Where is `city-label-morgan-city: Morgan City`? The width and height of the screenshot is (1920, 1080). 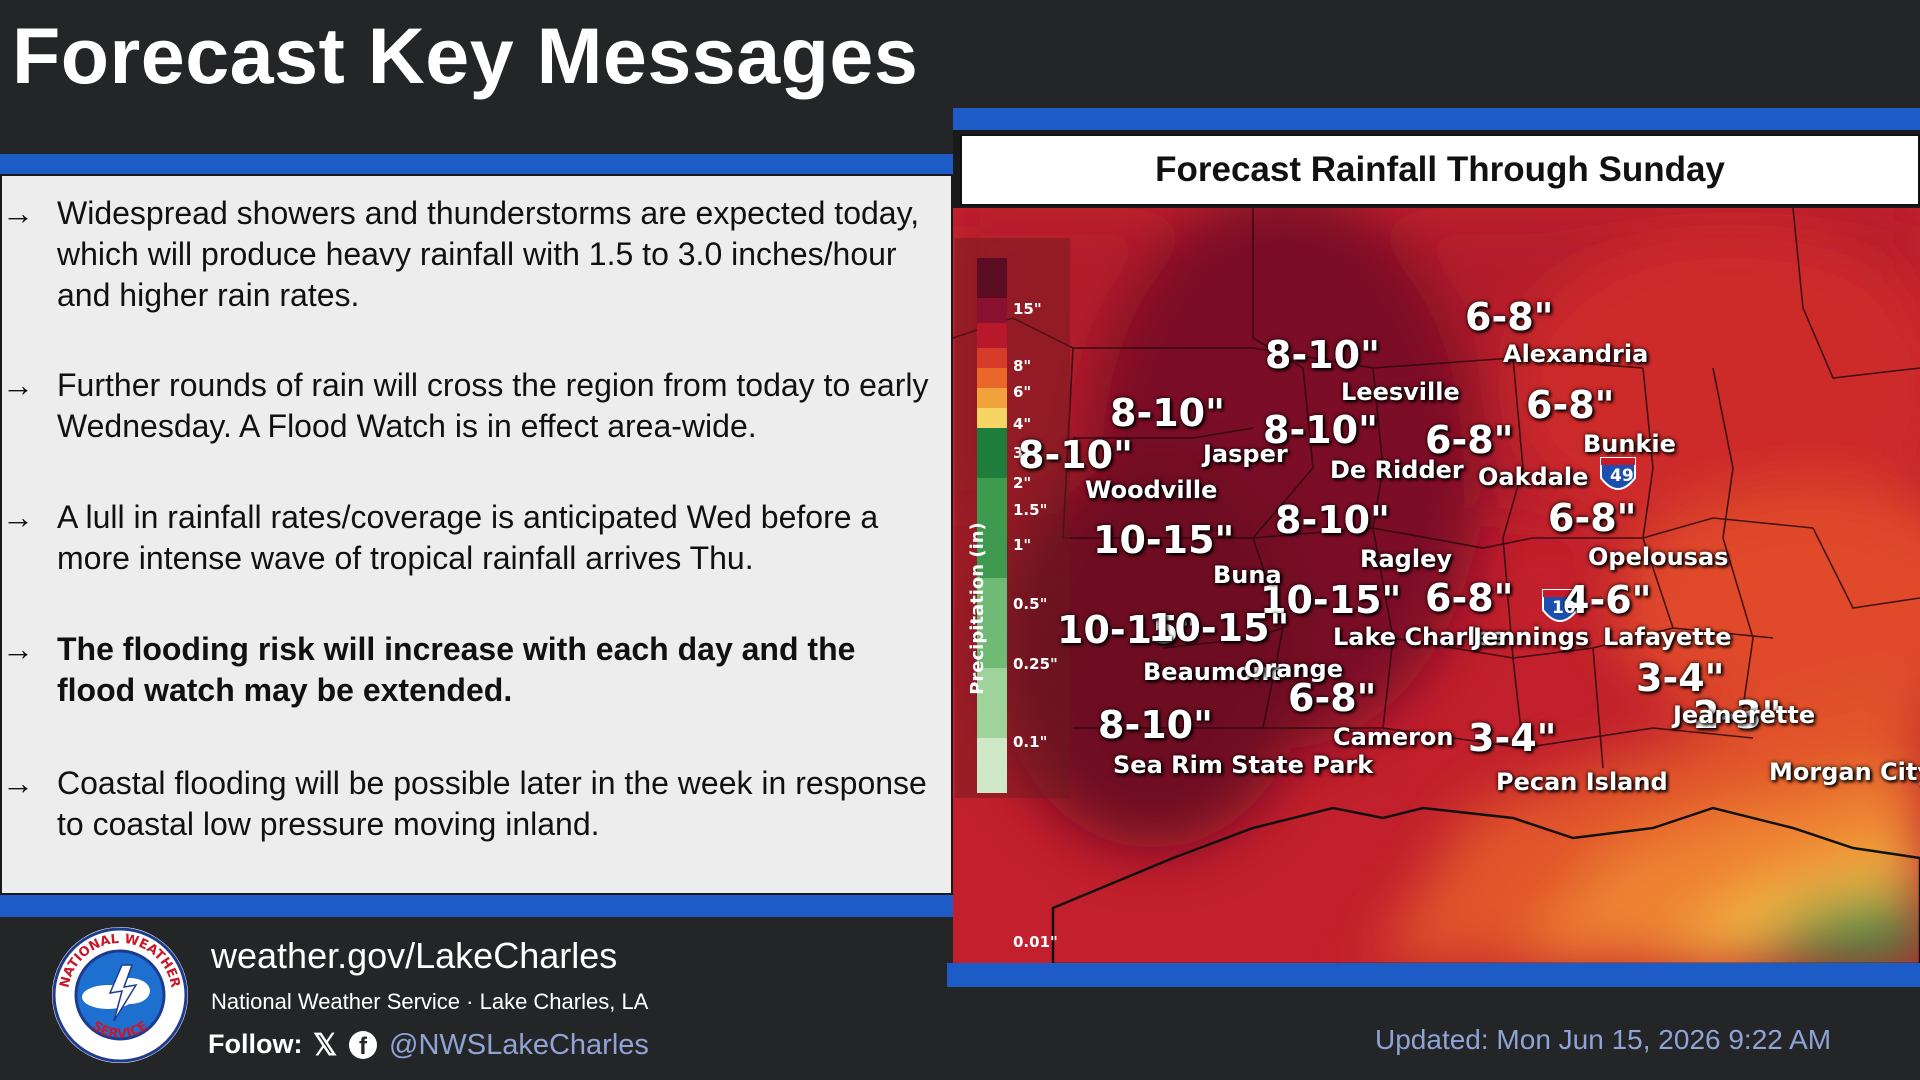 city-label-morgan-city: Morgan City is located at coordinates (1844, 772).